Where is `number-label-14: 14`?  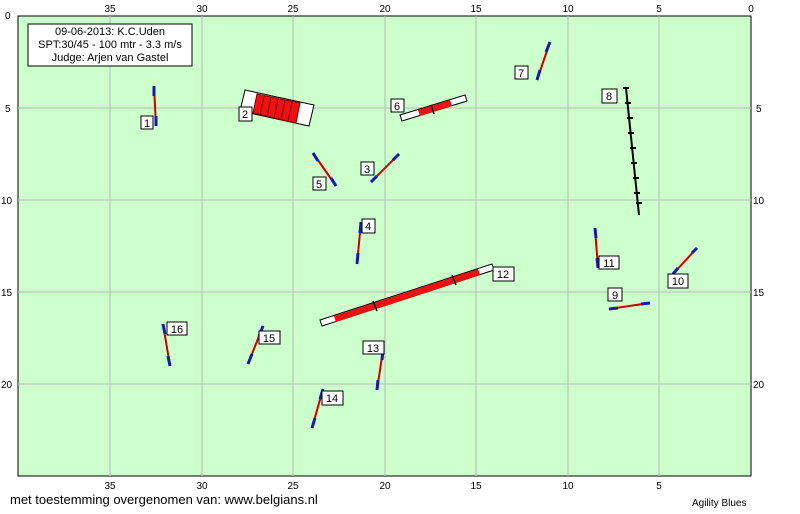 number-label-14: 14 is located at coordinates (332, 398).